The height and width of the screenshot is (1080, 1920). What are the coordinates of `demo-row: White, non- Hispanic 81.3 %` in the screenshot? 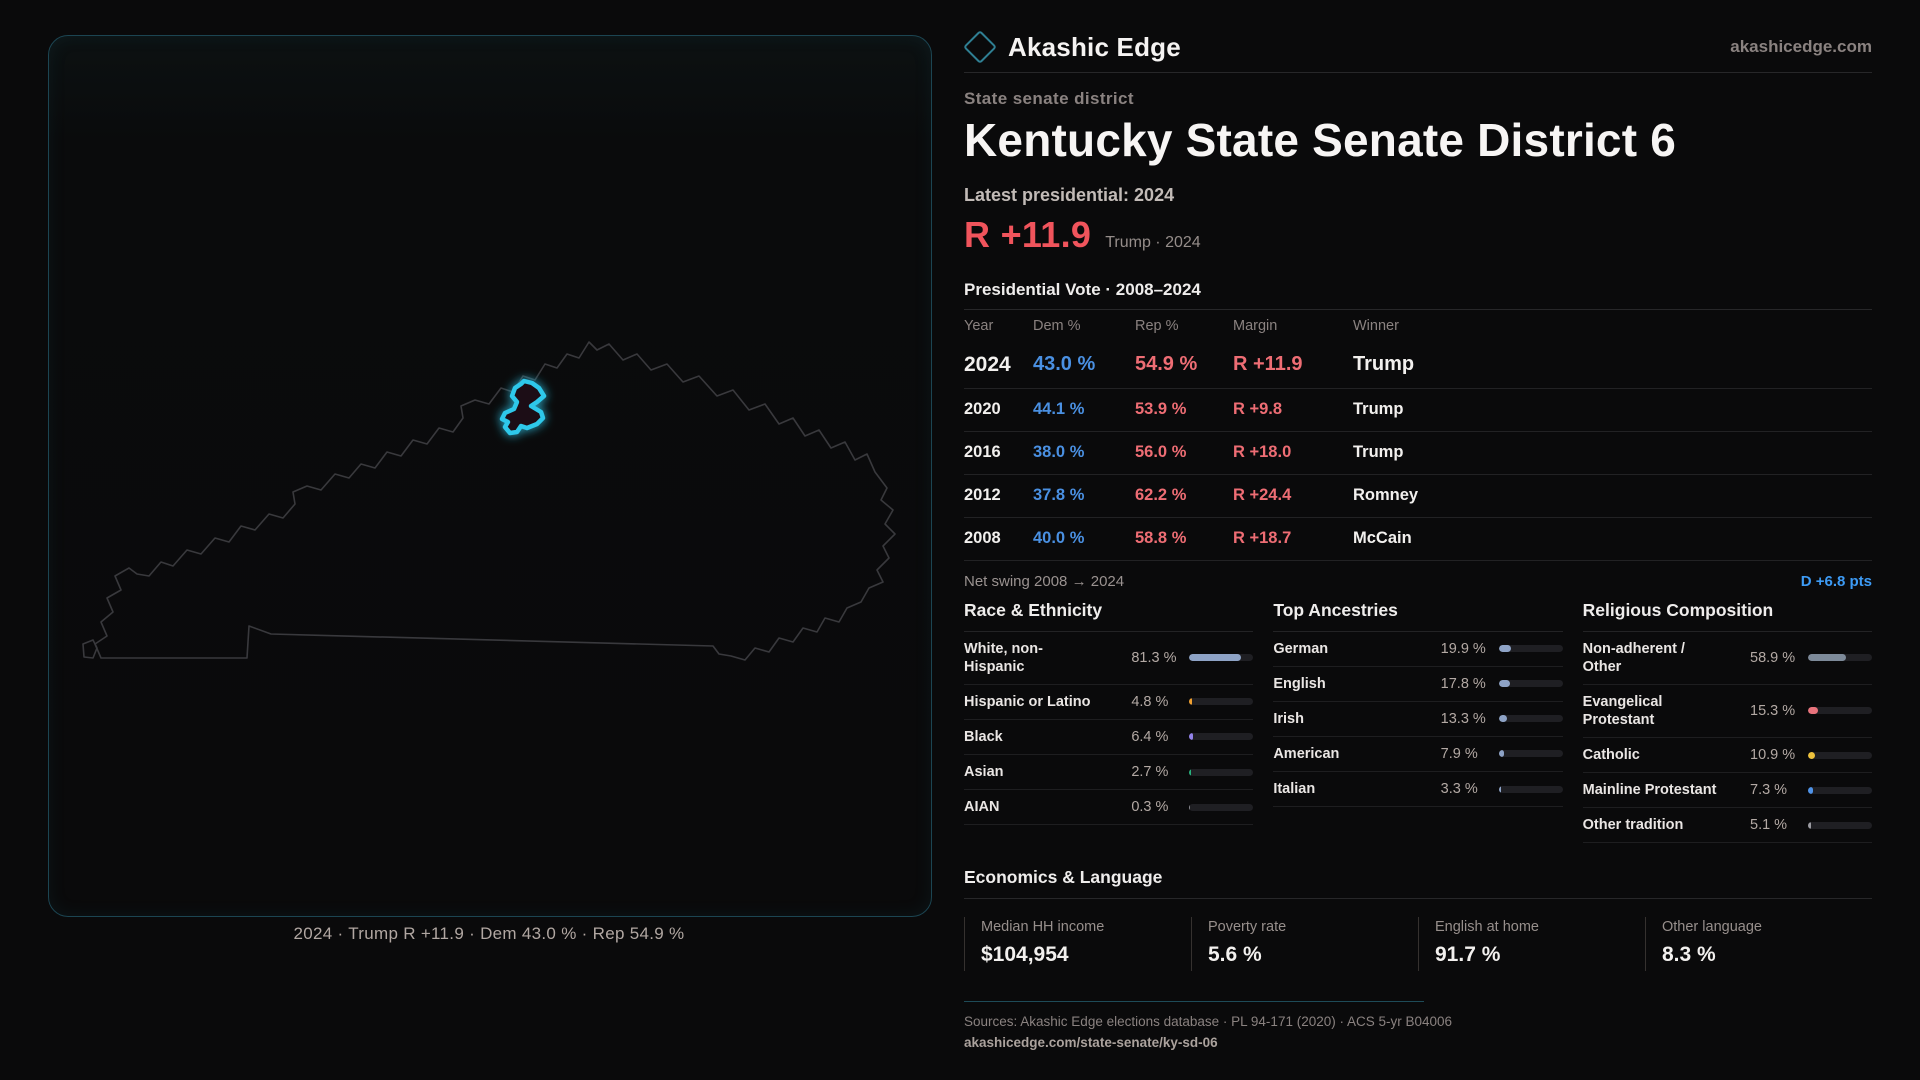 It's located at (1109, 658).